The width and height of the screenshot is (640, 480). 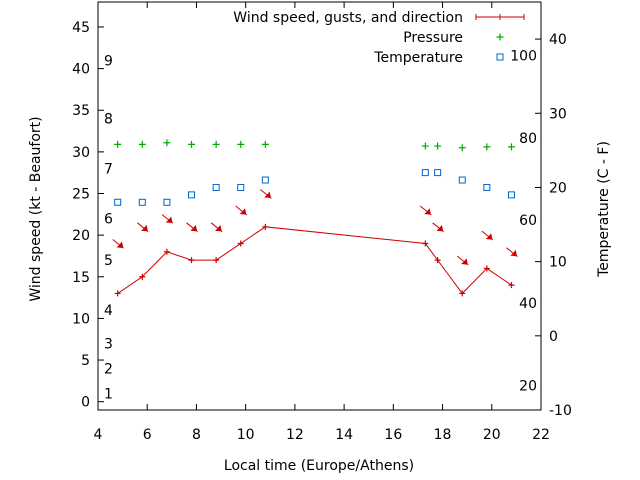 What do you see at coordinates (528, 304) in the screenshot?
I see `fahrenheit-label: 40` at bounding box center [528, 304].